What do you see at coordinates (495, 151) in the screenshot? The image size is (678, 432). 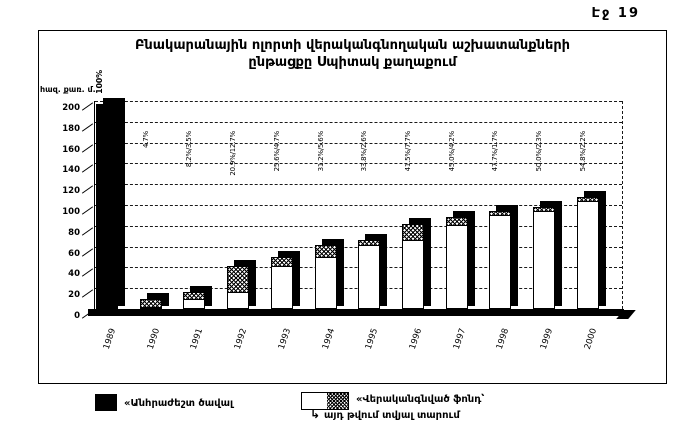 I see `bar-percent-label: 47.7%/1.7%` at bounding box center [495, 151].